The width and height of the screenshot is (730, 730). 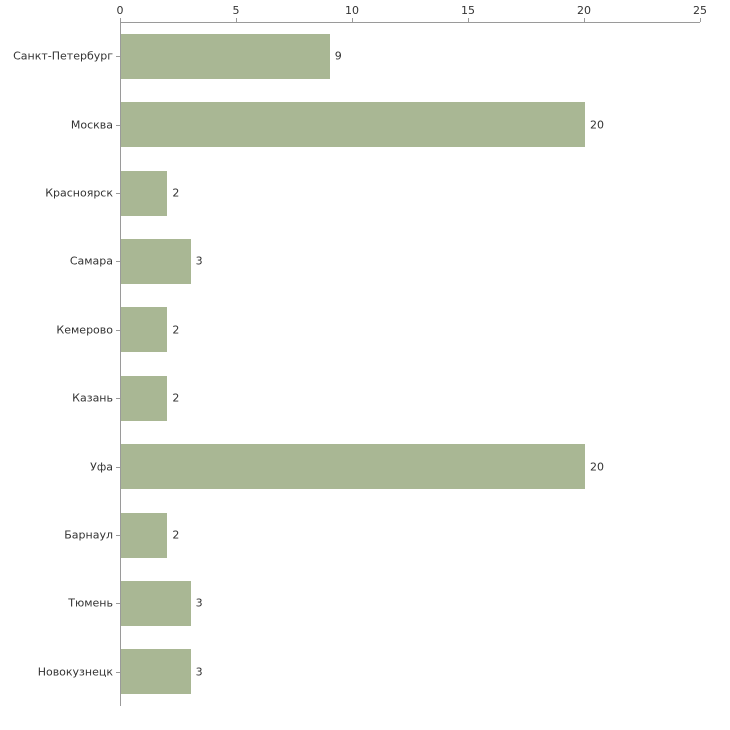 I want to click on x-tick-label: 10, so click(x=352, y=10).